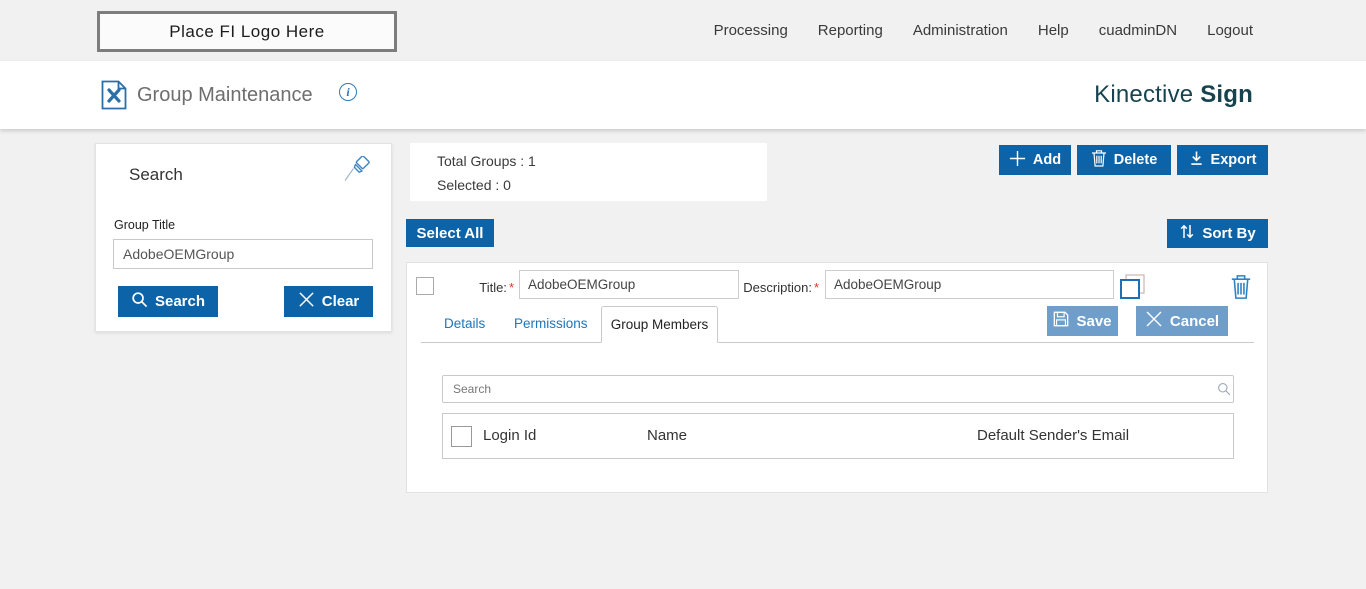 The height and width of the screenshot is (589, 1366). What do you see at coordinates (588, 172) in the screenshot?
I see `summary-box: Total Groups : 1 Selected : 0` at bounding box center [588, 172].